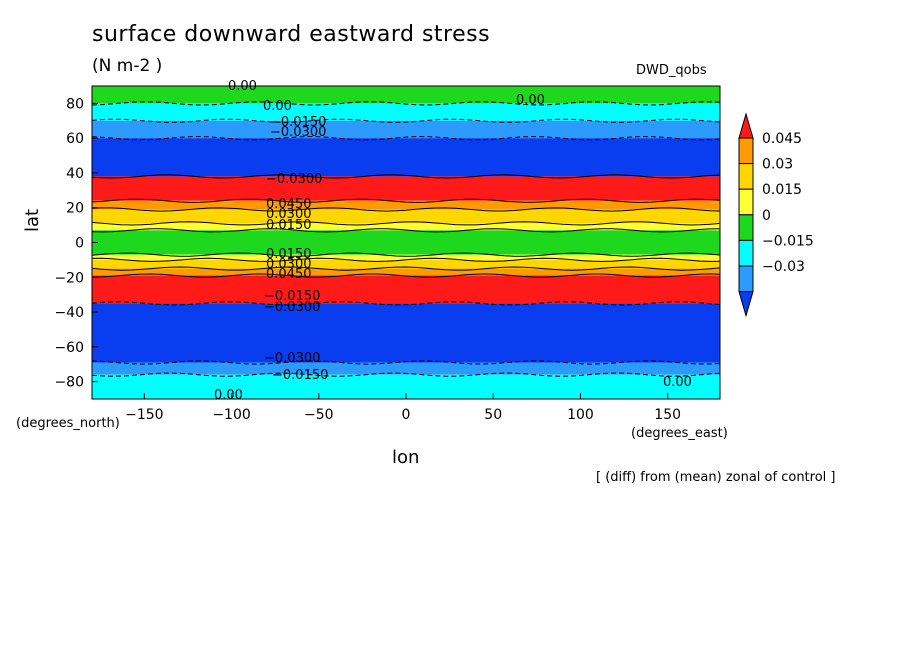  I want to click on colorbar-top-arrow, so click(746, 125).